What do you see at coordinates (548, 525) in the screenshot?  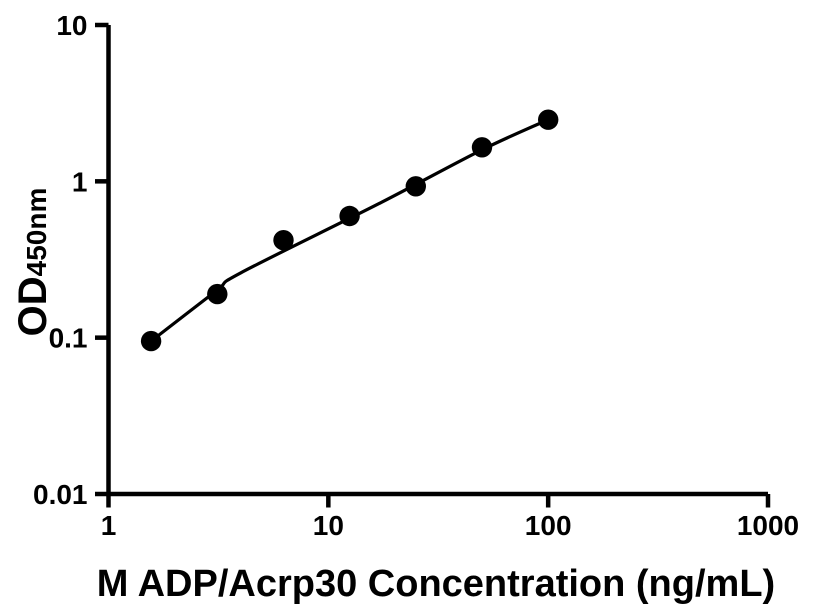 I see `x-tick-label: 100` at bounding box center [548, 525].